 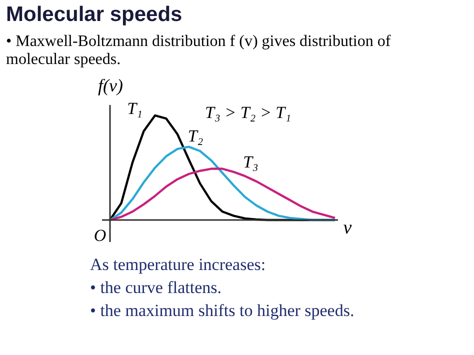 What do you see at coordinates (347, 228) in the screenshot?
I see `x-axis-title: v` at bounding box center [347, 228].